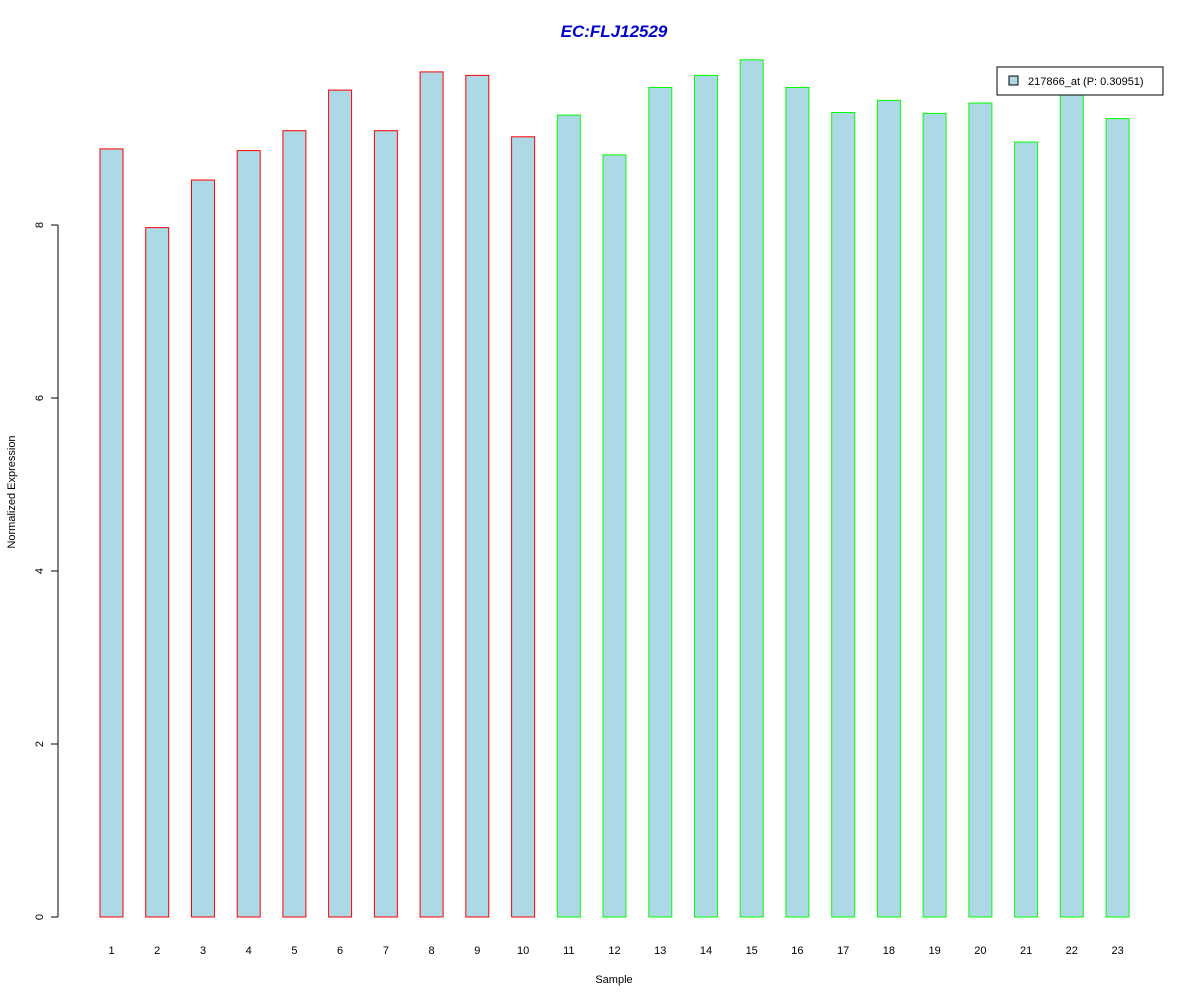 This screenshot has width=1200, height=1000. What do you see at coordinates (294, 951) in the screenshot?
I see `x-tick-label: 5` at bounding box center [294, 951].